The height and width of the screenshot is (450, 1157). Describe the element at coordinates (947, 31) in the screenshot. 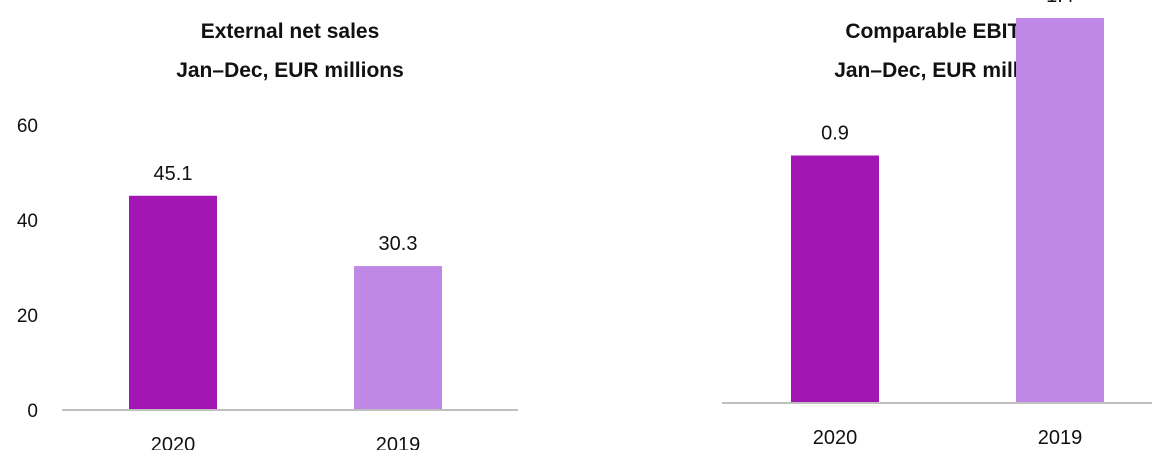

I see `chart-title: Comparable EBITDA` at that location.